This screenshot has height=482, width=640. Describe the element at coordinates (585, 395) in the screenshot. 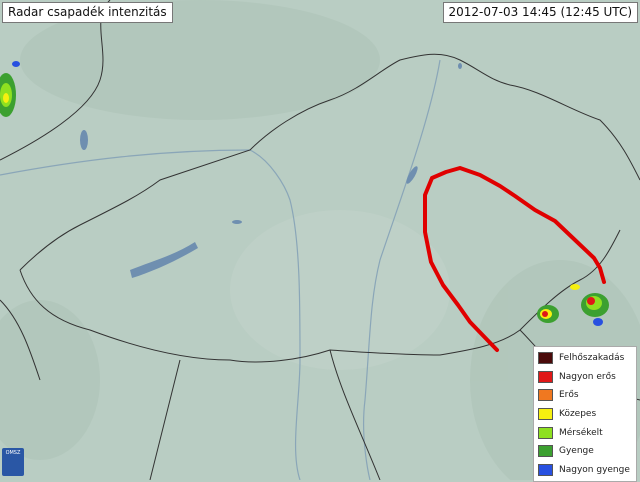

I see `legend-item: Erős` at that location.